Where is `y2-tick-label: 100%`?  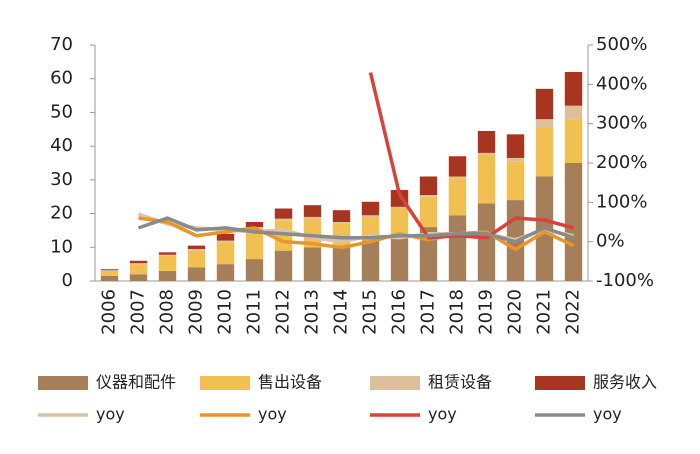 y2-tick-label: 100% is located at coordinates (621, 201).